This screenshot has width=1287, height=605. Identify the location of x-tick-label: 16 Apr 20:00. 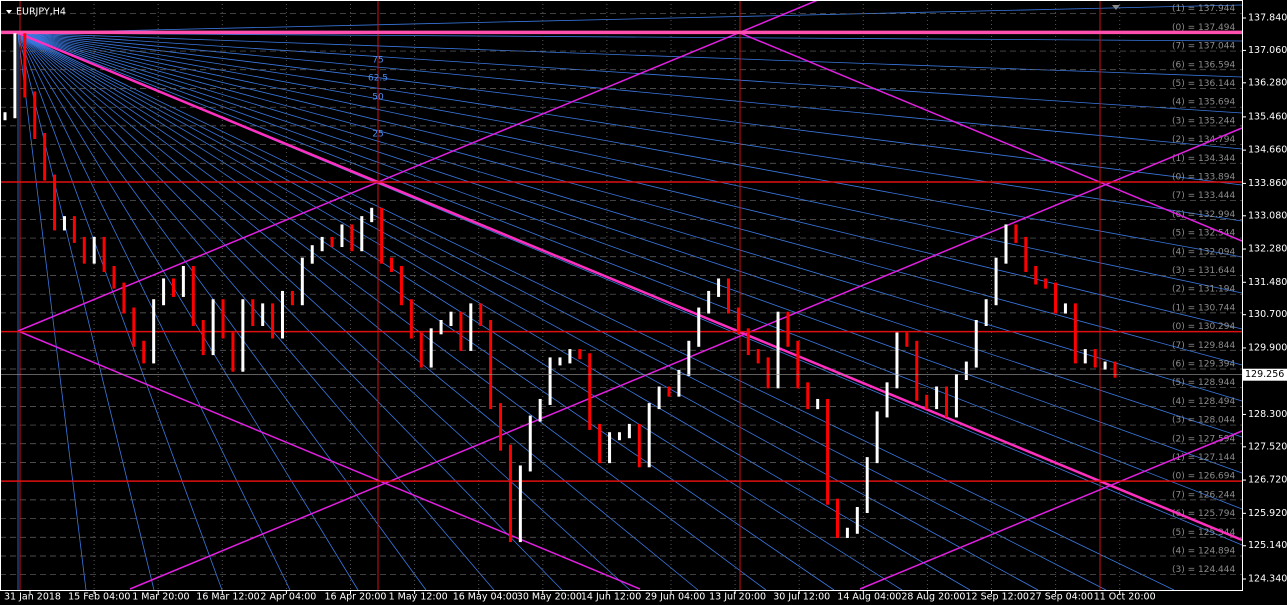
(356, 597).